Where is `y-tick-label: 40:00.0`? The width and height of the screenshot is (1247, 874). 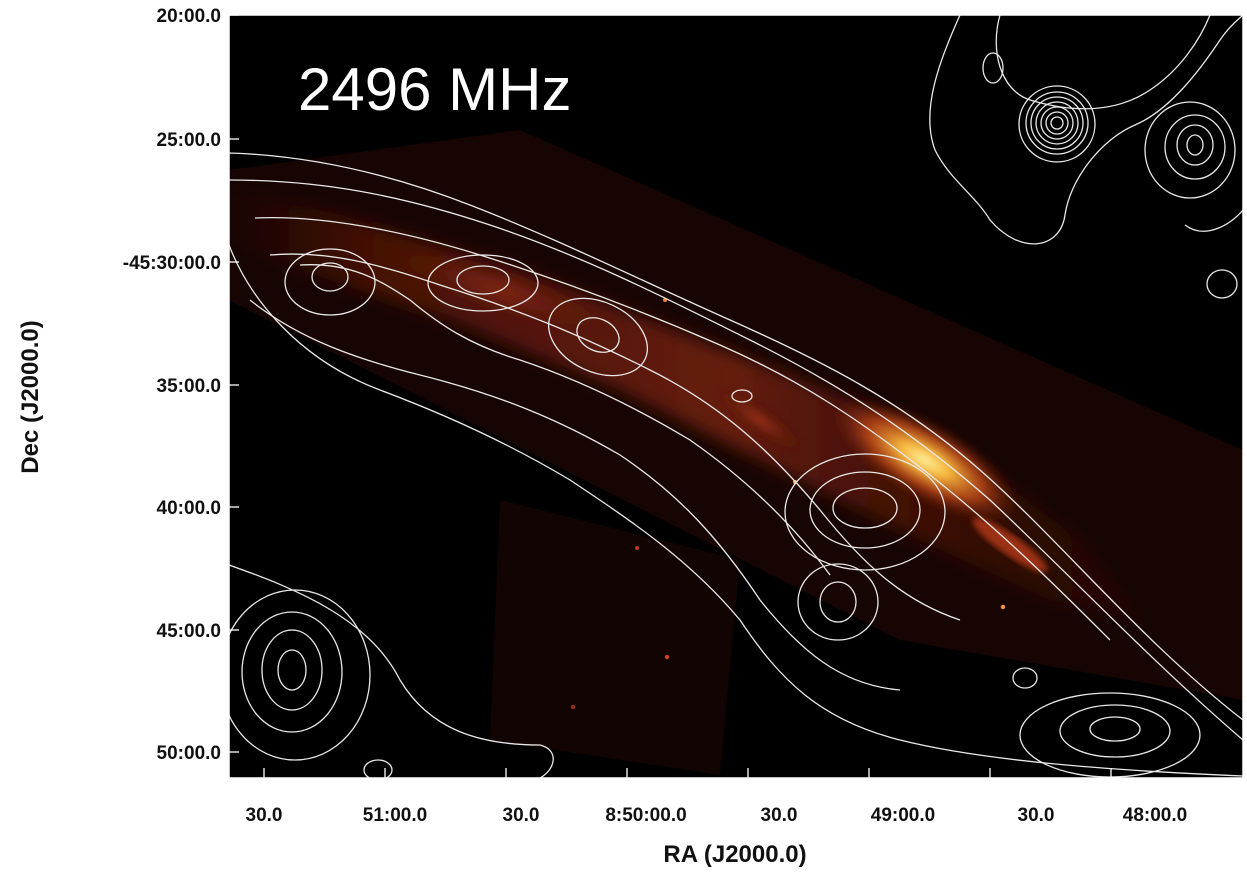 y-tick-label: 40:00.0 is located at coordinates (189, 508).